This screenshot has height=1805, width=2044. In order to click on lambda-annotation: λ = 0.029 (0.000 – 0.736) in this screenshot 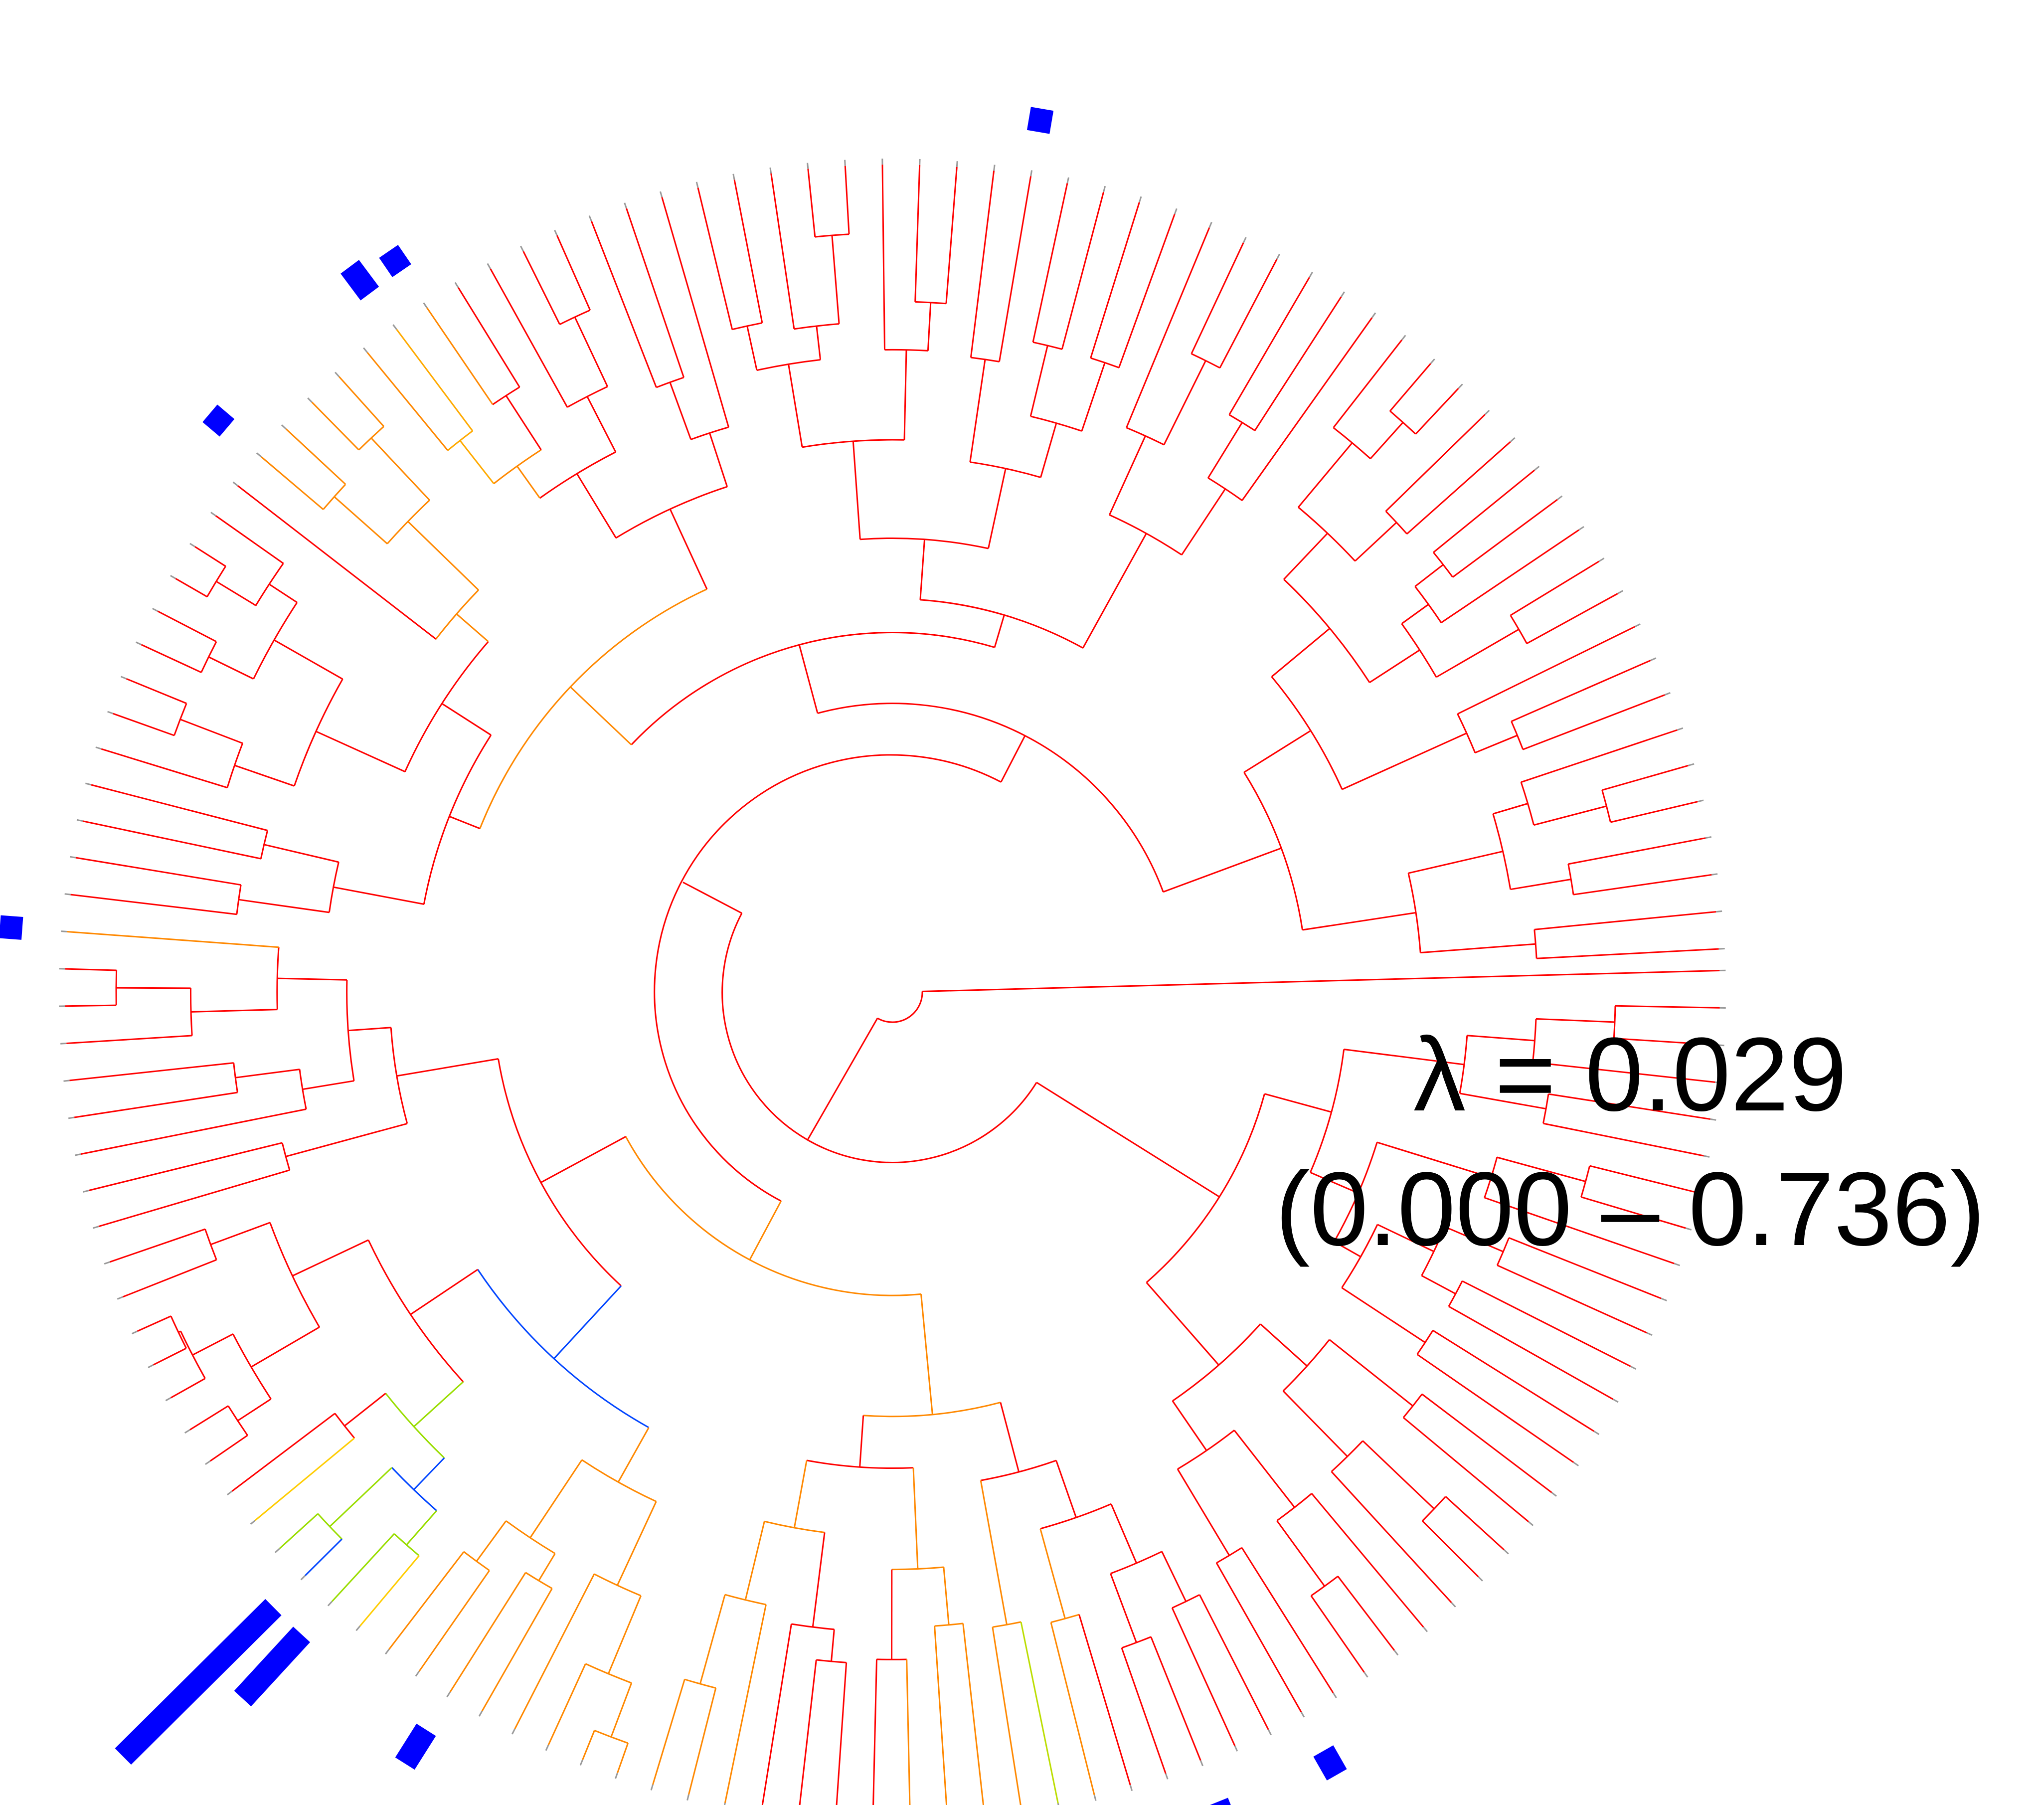, I will do `click(1630, 1141)`.